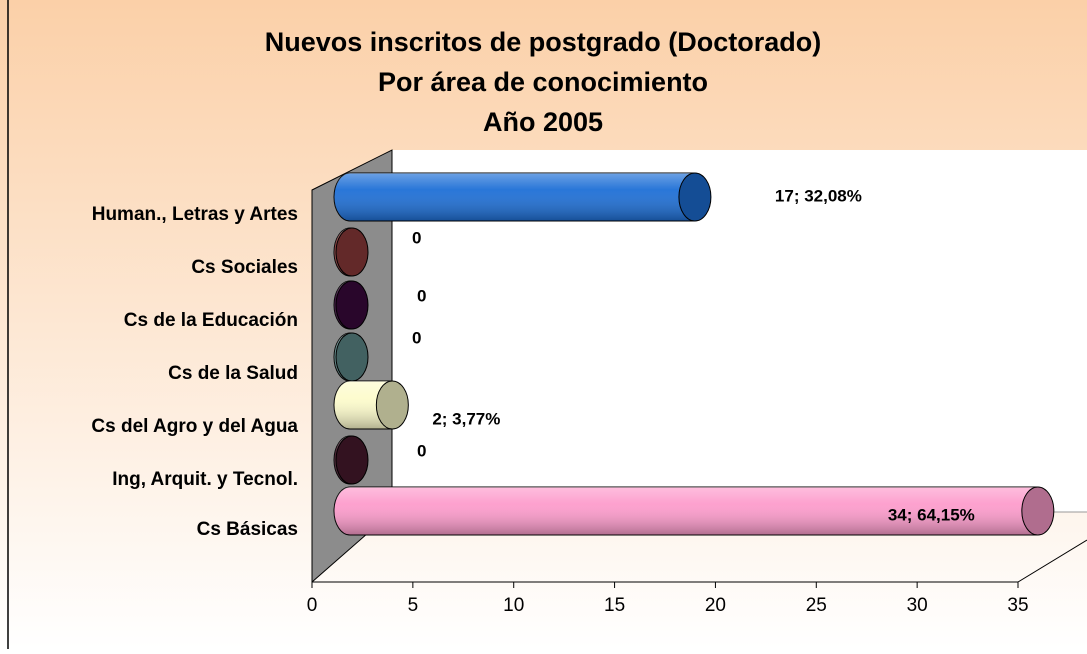 Image resolution: width=1087 pixels, height=654 pixels. Describe the element at coordinates (543, 122) in the screenshot. I see `chart-subtitle: Año 2005` at that location.